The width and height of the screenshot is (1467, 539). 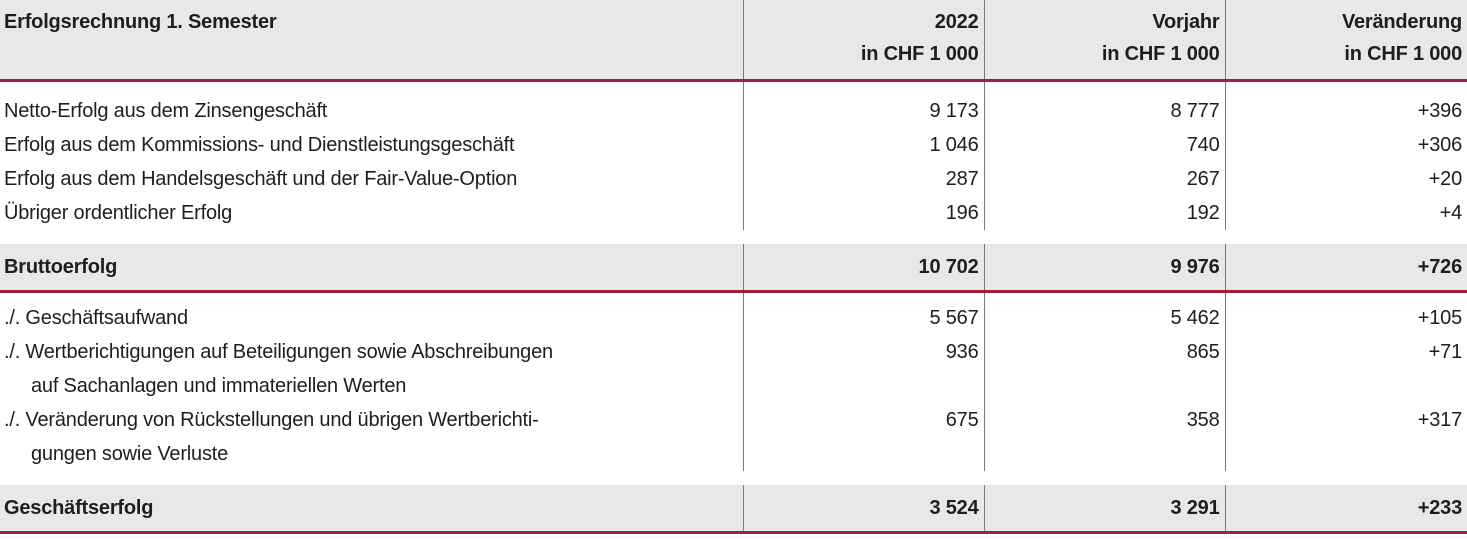 I want to click on row-value-change: +396, so click(x=1345, y=104).